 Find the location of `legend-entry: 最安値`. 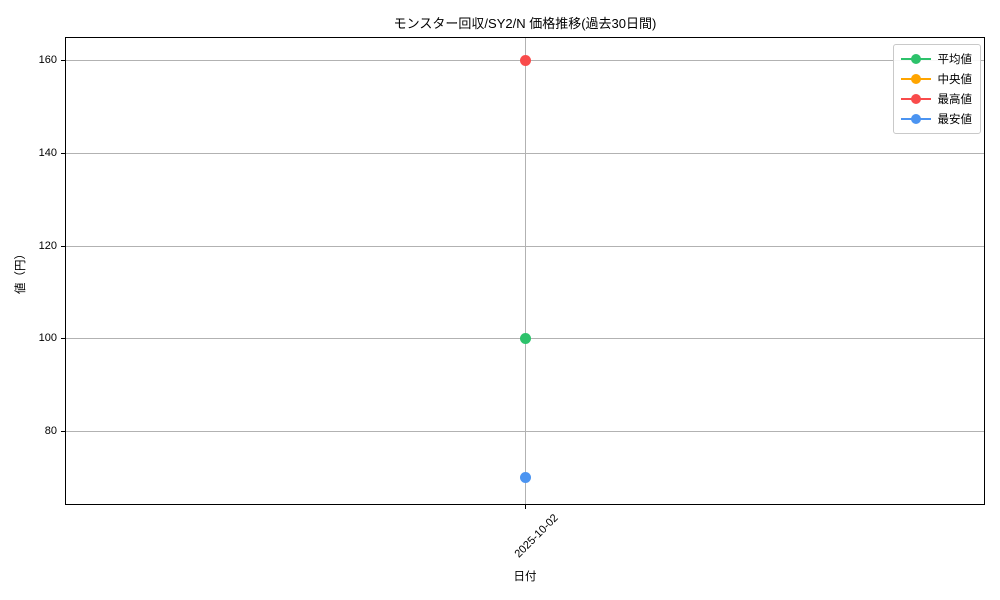

legend-entry: 最安値 is located at coordinates (936, 119).